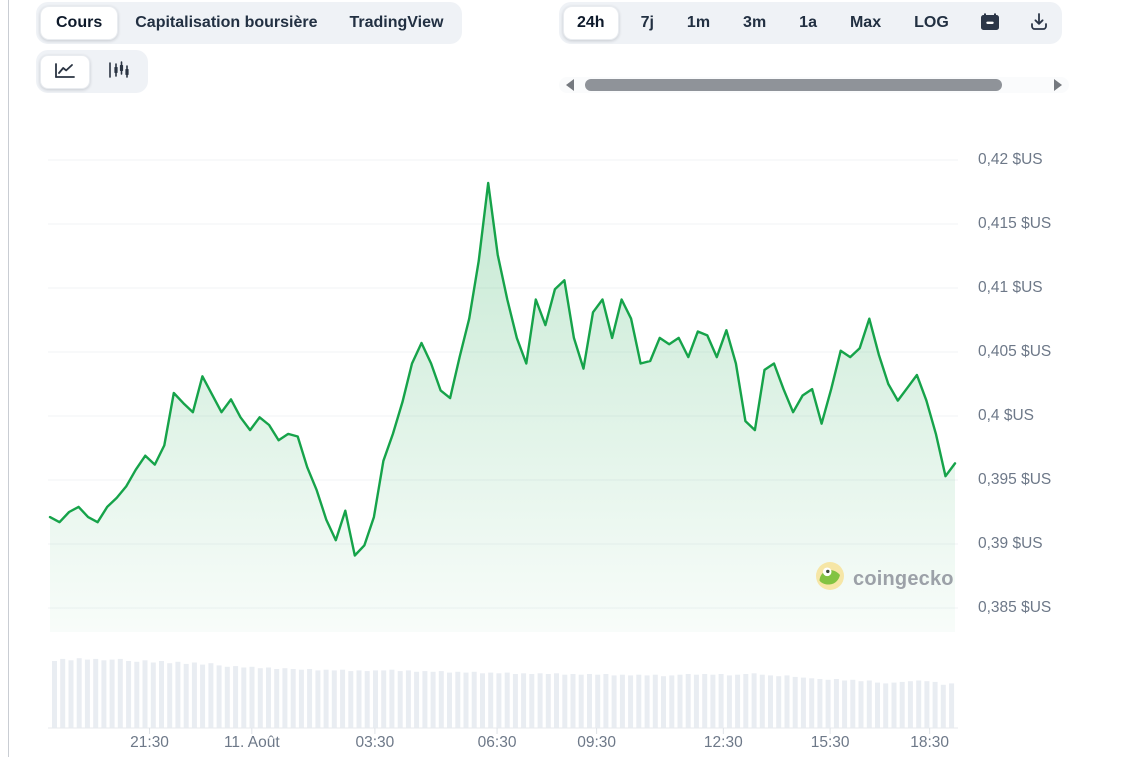 The width and height of the screenshot is (1147, 757). Describe the element at coordinates (1006, 415) in the screenshot. I see `y-axis-label: 0,4 $US` at that location.